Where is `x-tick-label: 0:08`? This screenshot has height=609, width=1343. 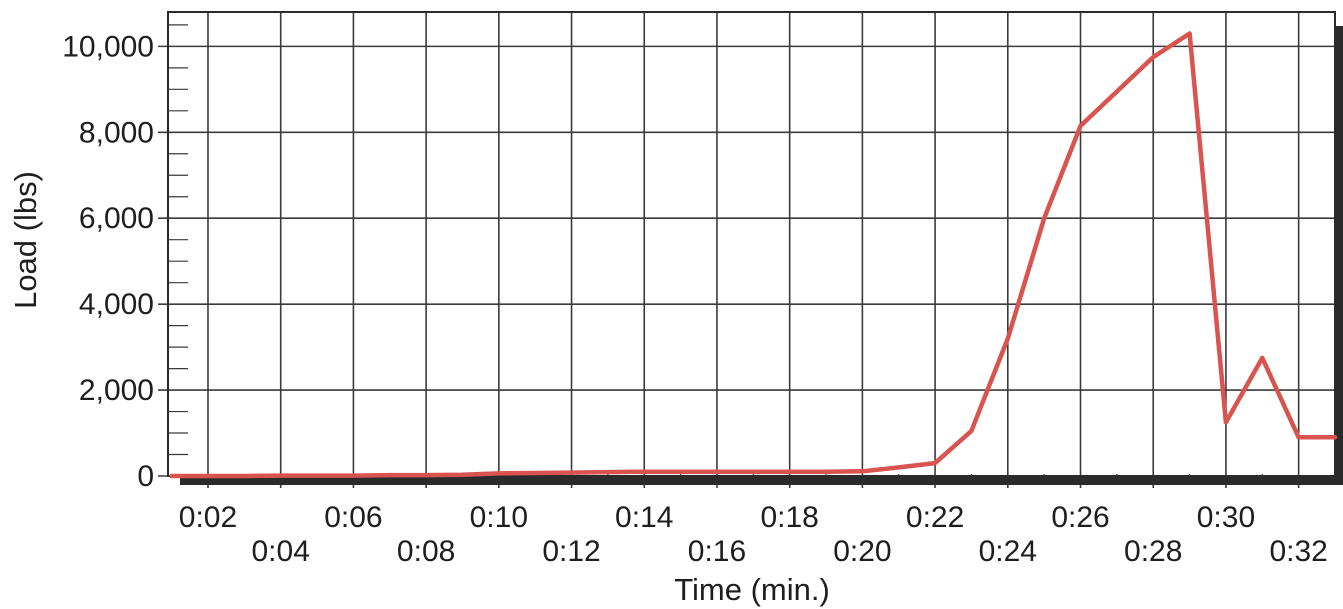
x-tick-label: 0:08 is located at coordinates (426, 551).